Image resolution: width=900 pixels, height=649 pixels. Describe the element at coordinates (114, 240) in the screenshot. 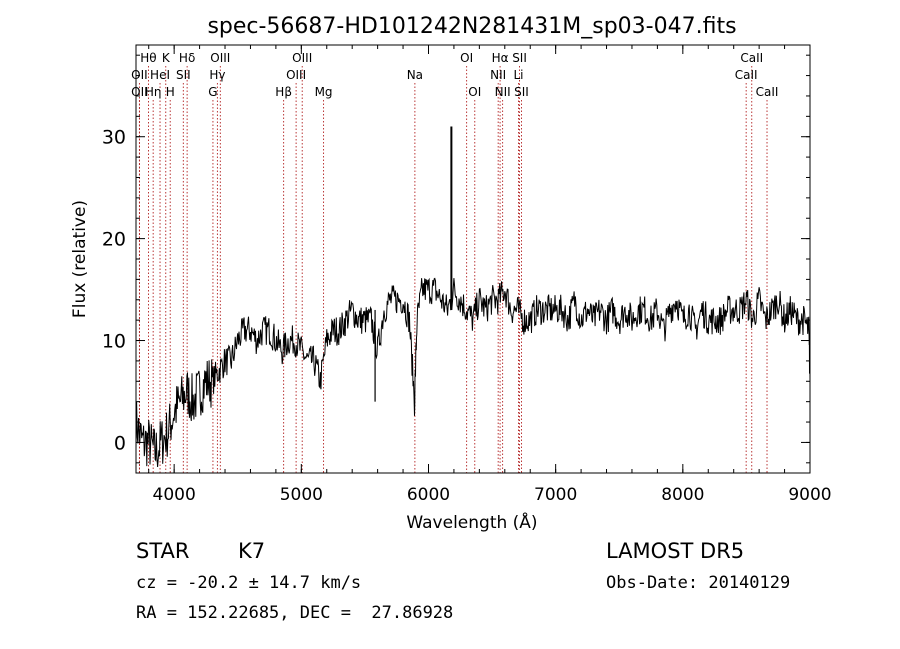

I see `y-tick-label: 20` at that location.